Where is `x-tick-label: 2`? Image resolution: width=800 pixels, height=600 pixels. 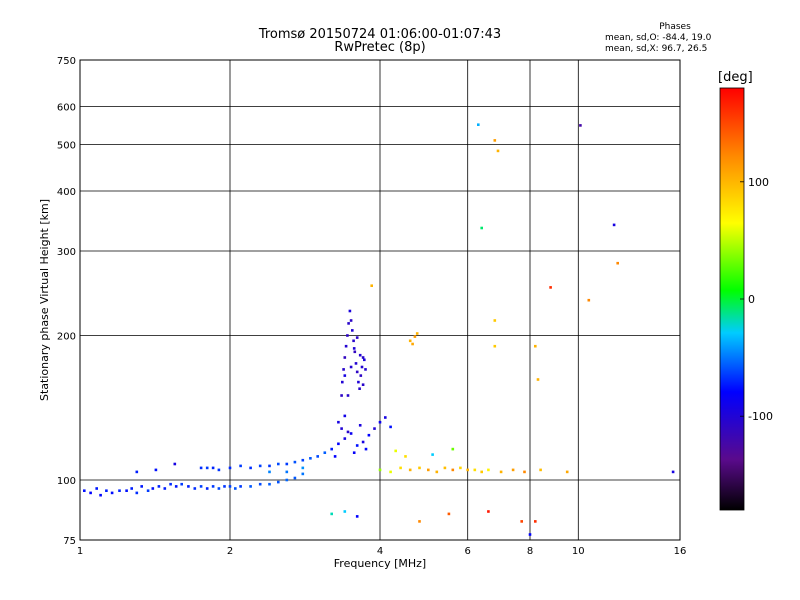
x-tick-label: 2 is located at coordinates (230, 551).